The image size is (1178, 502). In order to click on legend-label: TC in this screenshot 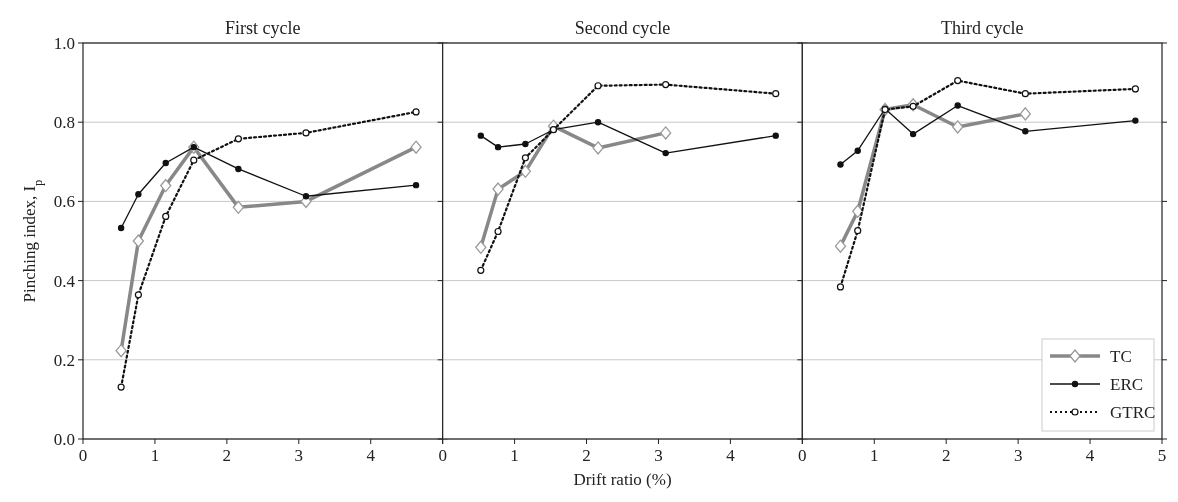, I will do `click(1121, 356)`.